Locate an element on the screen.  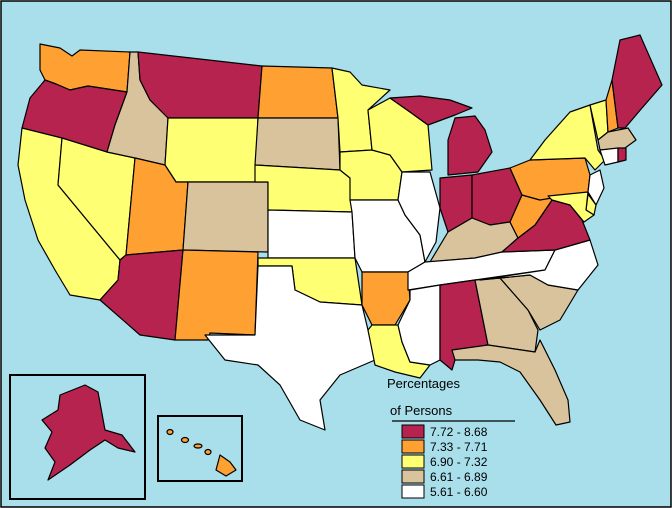
legend-label: 6.90 - 7.32 is located at coordinates (459, 462).